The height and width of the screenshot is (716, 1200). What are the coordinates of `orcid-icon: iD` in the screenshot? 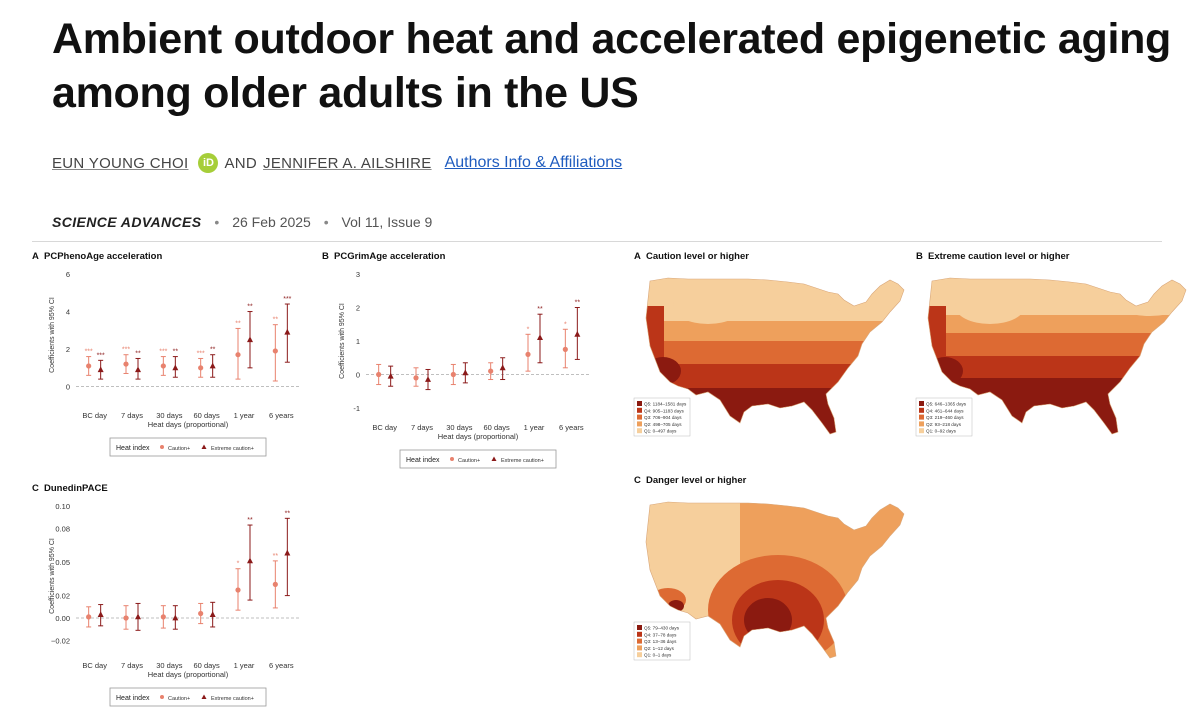 It's located at (208, 163).